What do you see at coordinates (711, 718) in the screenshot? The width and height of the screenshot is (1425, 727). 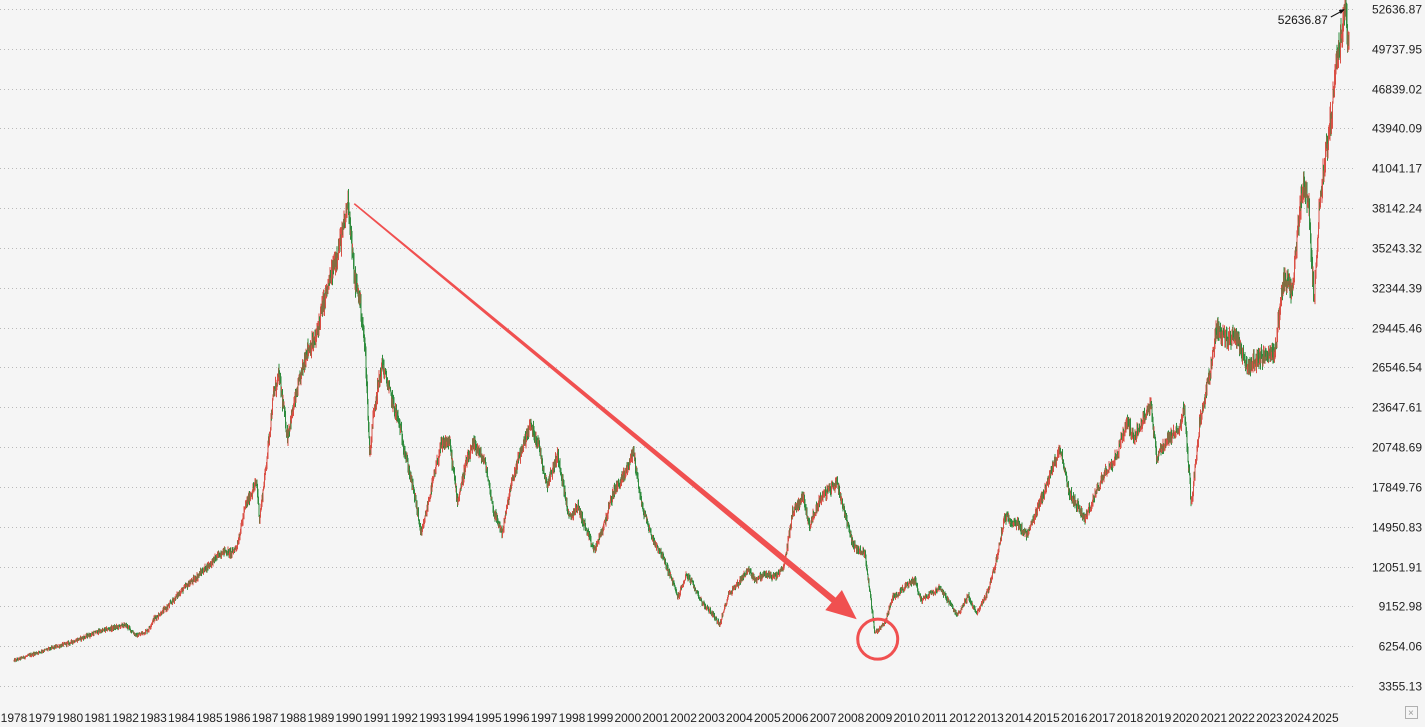 I see `x-tick-label: 2003` at bounding box center [711, 718].